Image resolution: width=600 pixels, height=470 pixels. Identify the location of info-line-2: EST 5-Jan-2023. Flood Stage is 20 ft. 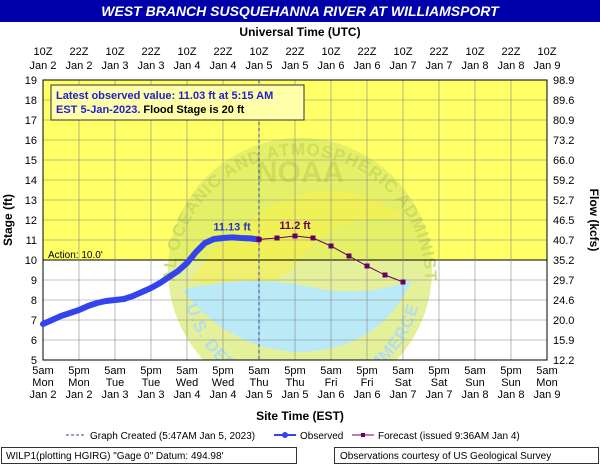
(150, 110).